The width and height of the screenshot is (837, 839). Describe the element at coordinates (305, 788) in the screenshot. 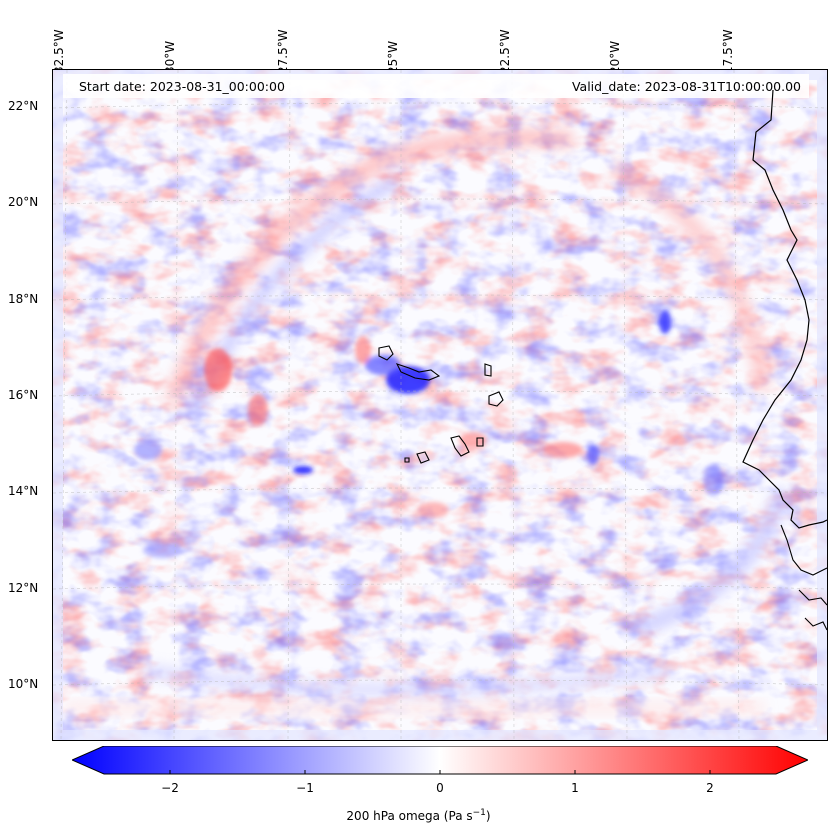

I see `colorbar-tick-neg1: −1` at that location.